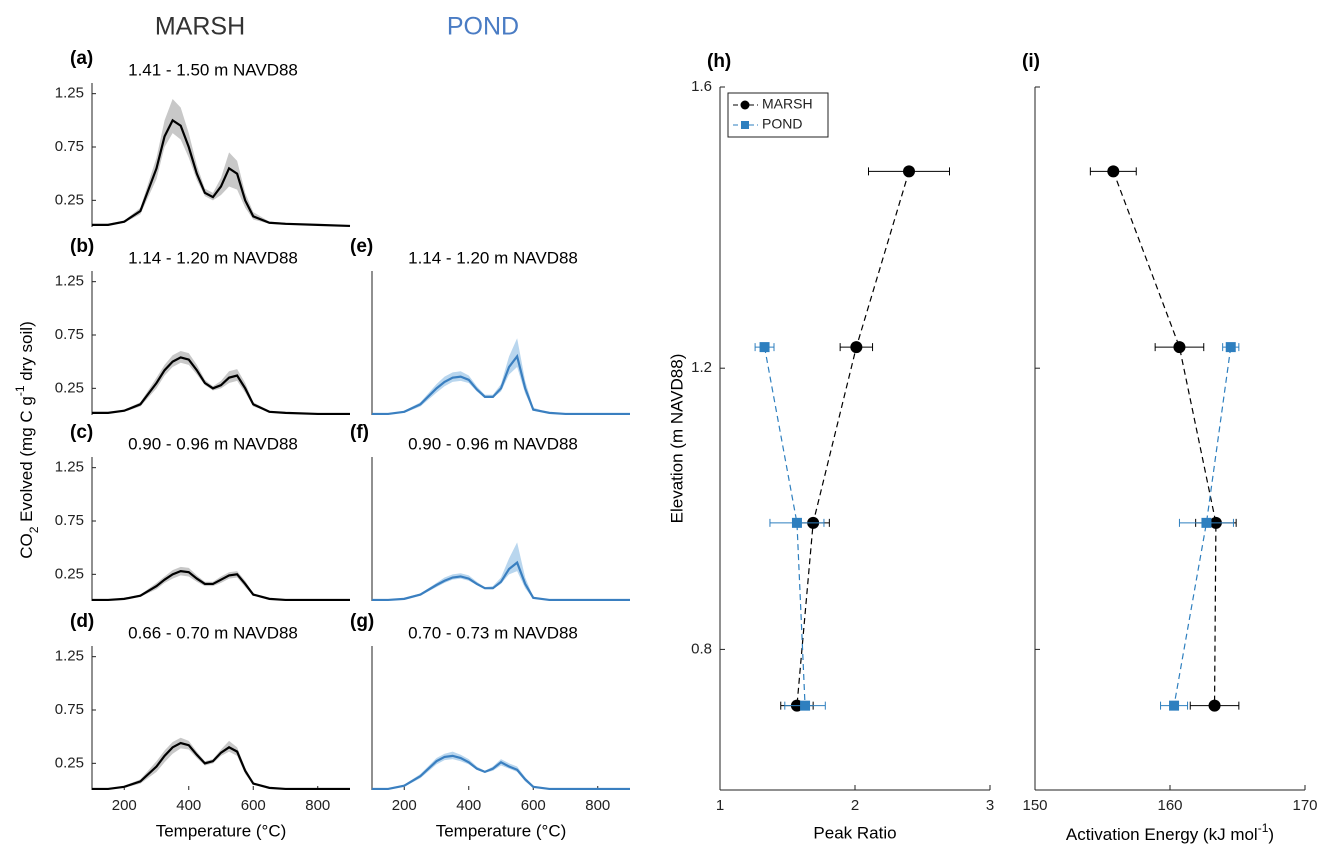  What do you see at coordinates (359, 432) in the screenshot?
I see `panel-label: (f)` at bounding box center [359, 432].